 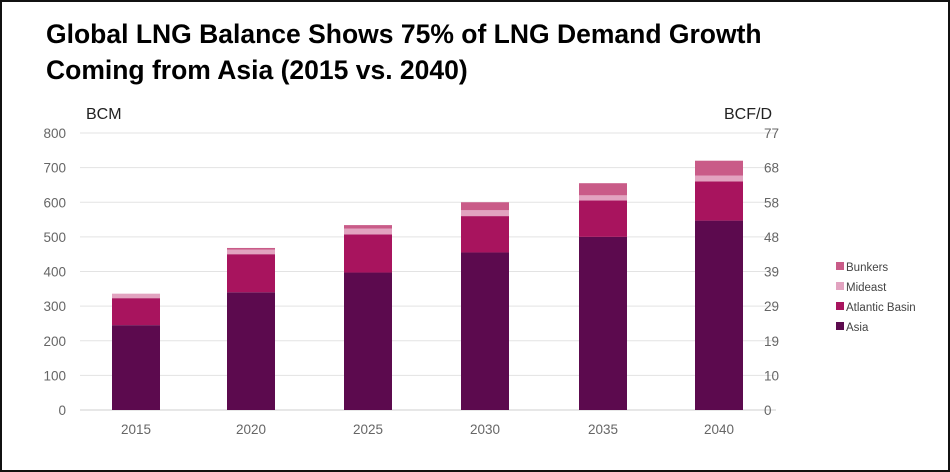 I want to click on left-axis-unit: BCM, so click(x=104, y=114).